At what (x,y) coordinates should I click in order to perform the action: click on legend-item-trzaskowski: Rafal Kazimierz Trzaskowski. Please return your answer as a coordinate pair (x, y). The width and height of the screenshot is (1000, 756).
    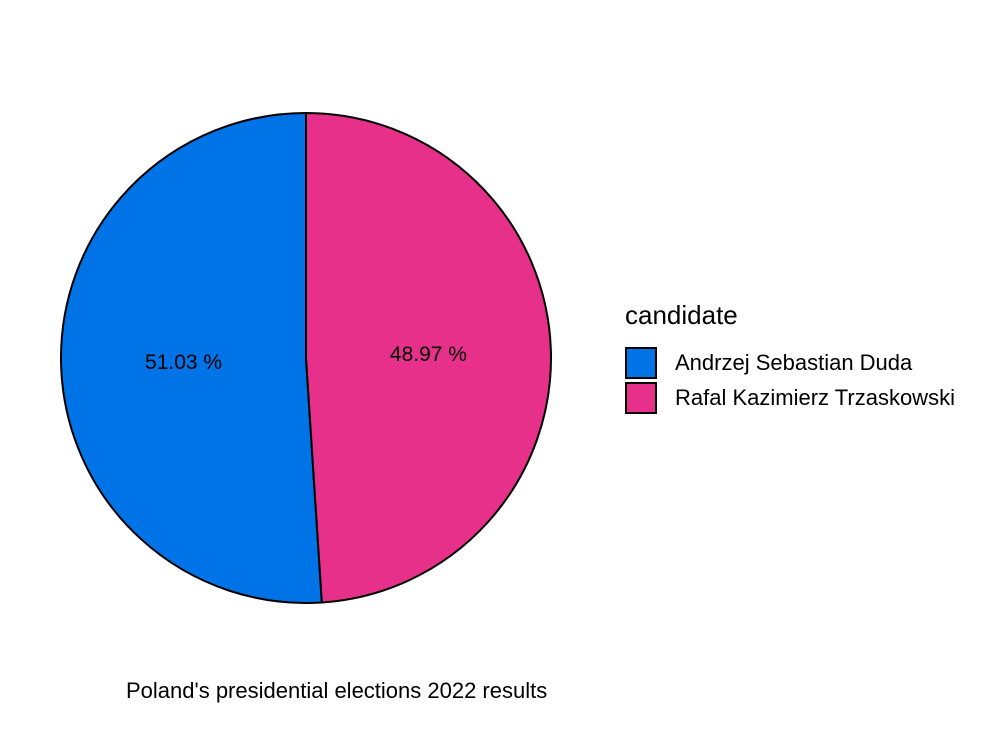
    Looking at the image, I should click on (790, 398).